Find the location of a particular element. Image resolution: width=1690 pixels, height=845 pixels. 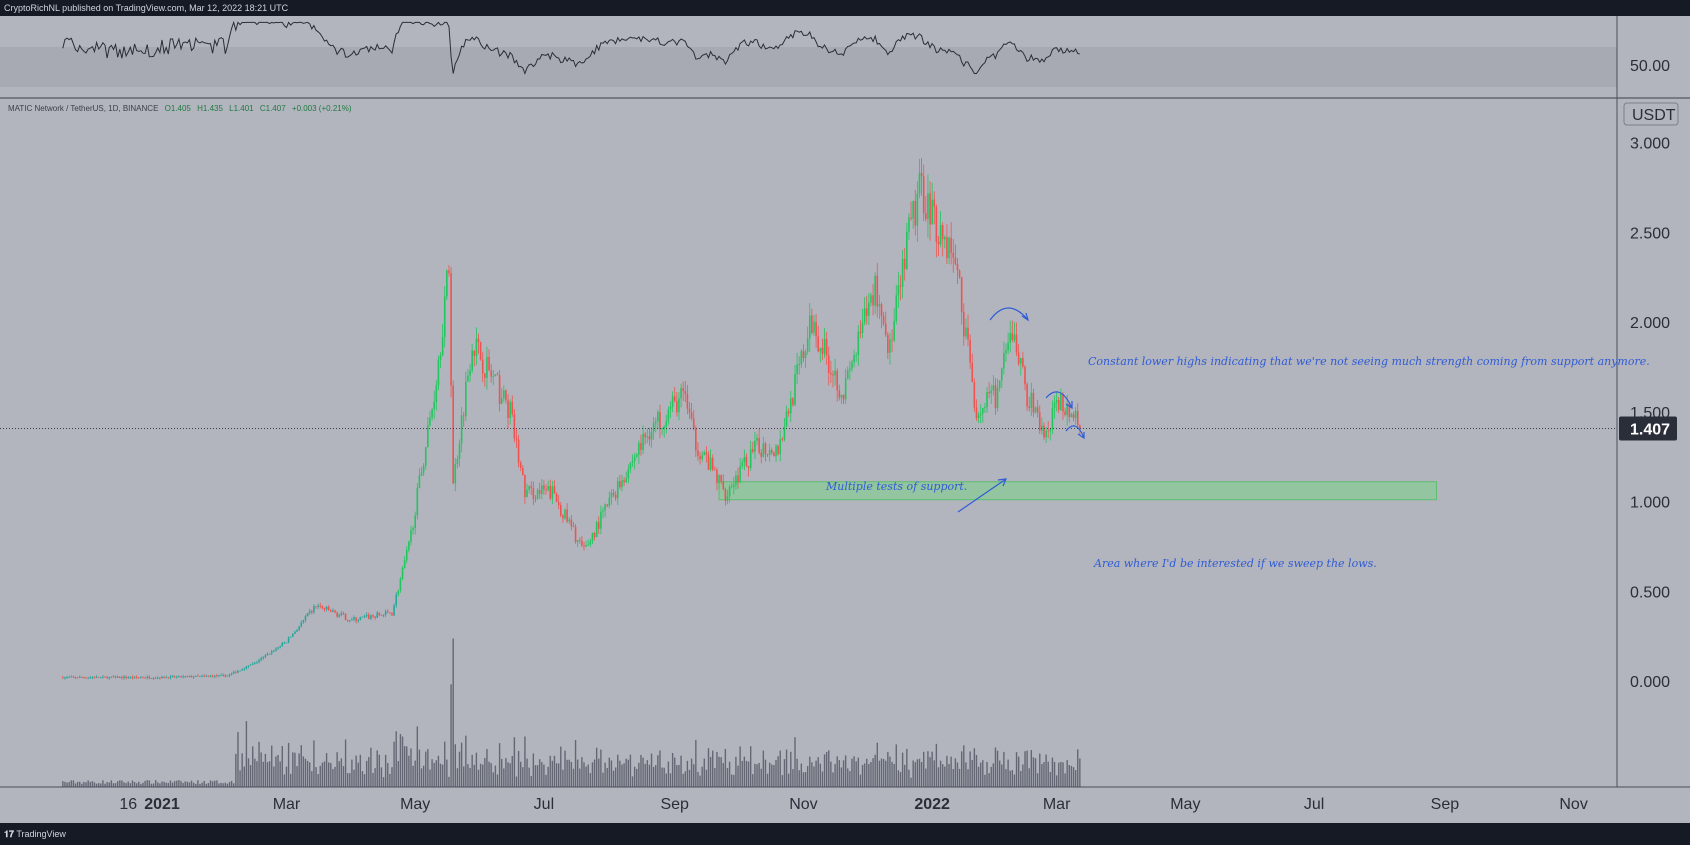

time-axis: 16 2021 Mar May Jul Sep Nov 2022 Mar May Jul Sep Nov is located at coordinates (853, 804).